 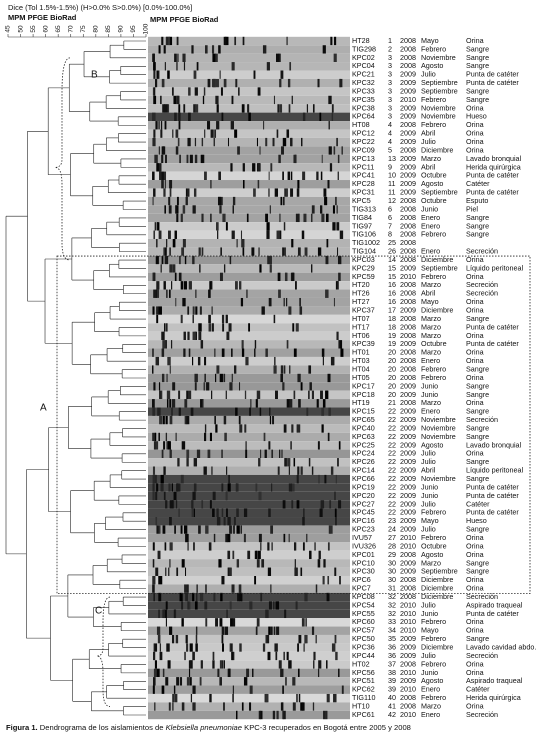 I want to click on table-cell: Octubre, so click(x=434, y=200).